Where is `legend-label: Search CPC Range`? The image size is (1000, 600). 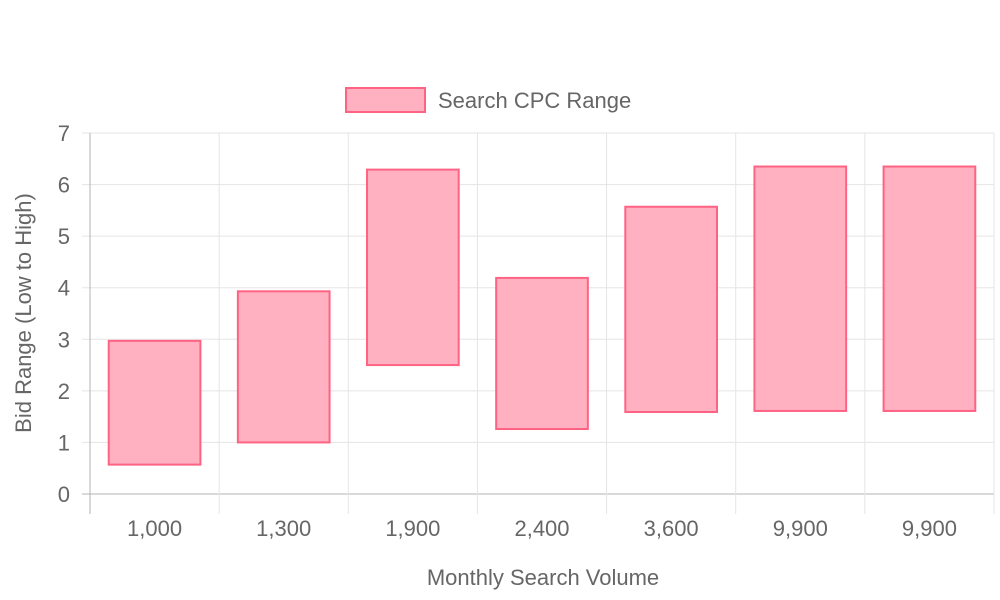 legend-label: Search CPC Range is located at coordinates (534, 100).